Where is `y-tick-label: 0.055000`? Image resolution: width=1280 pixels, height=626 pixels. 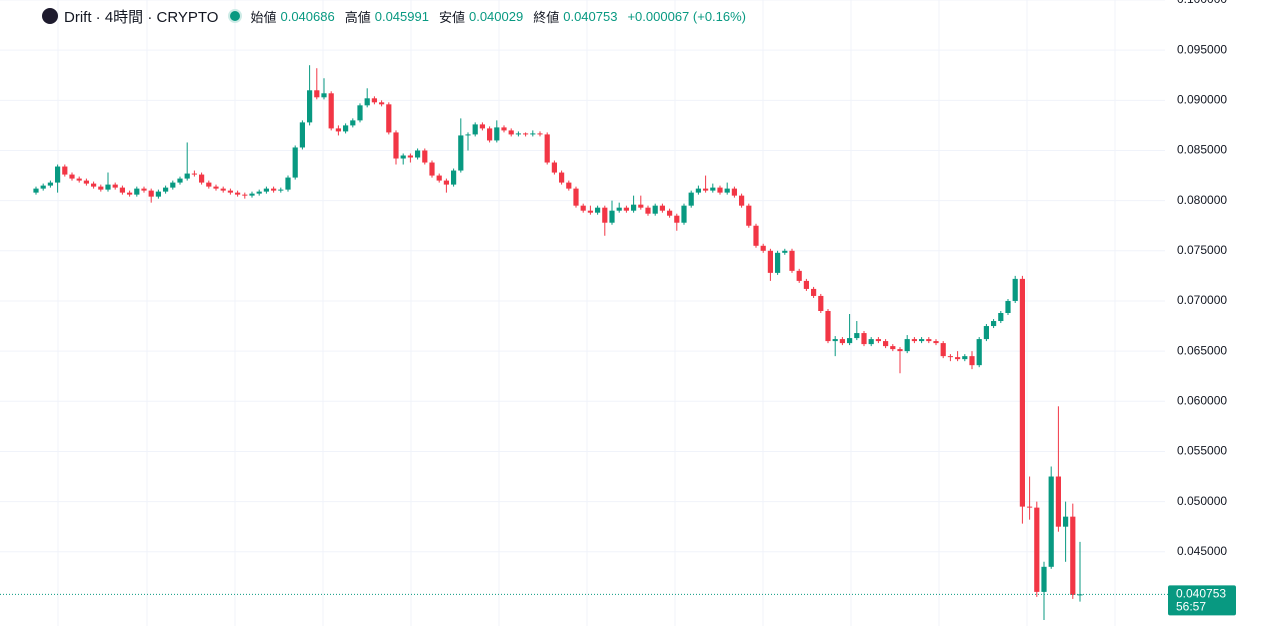 y-tick-label: 0.055000 is located at coordinates (1202, 451).